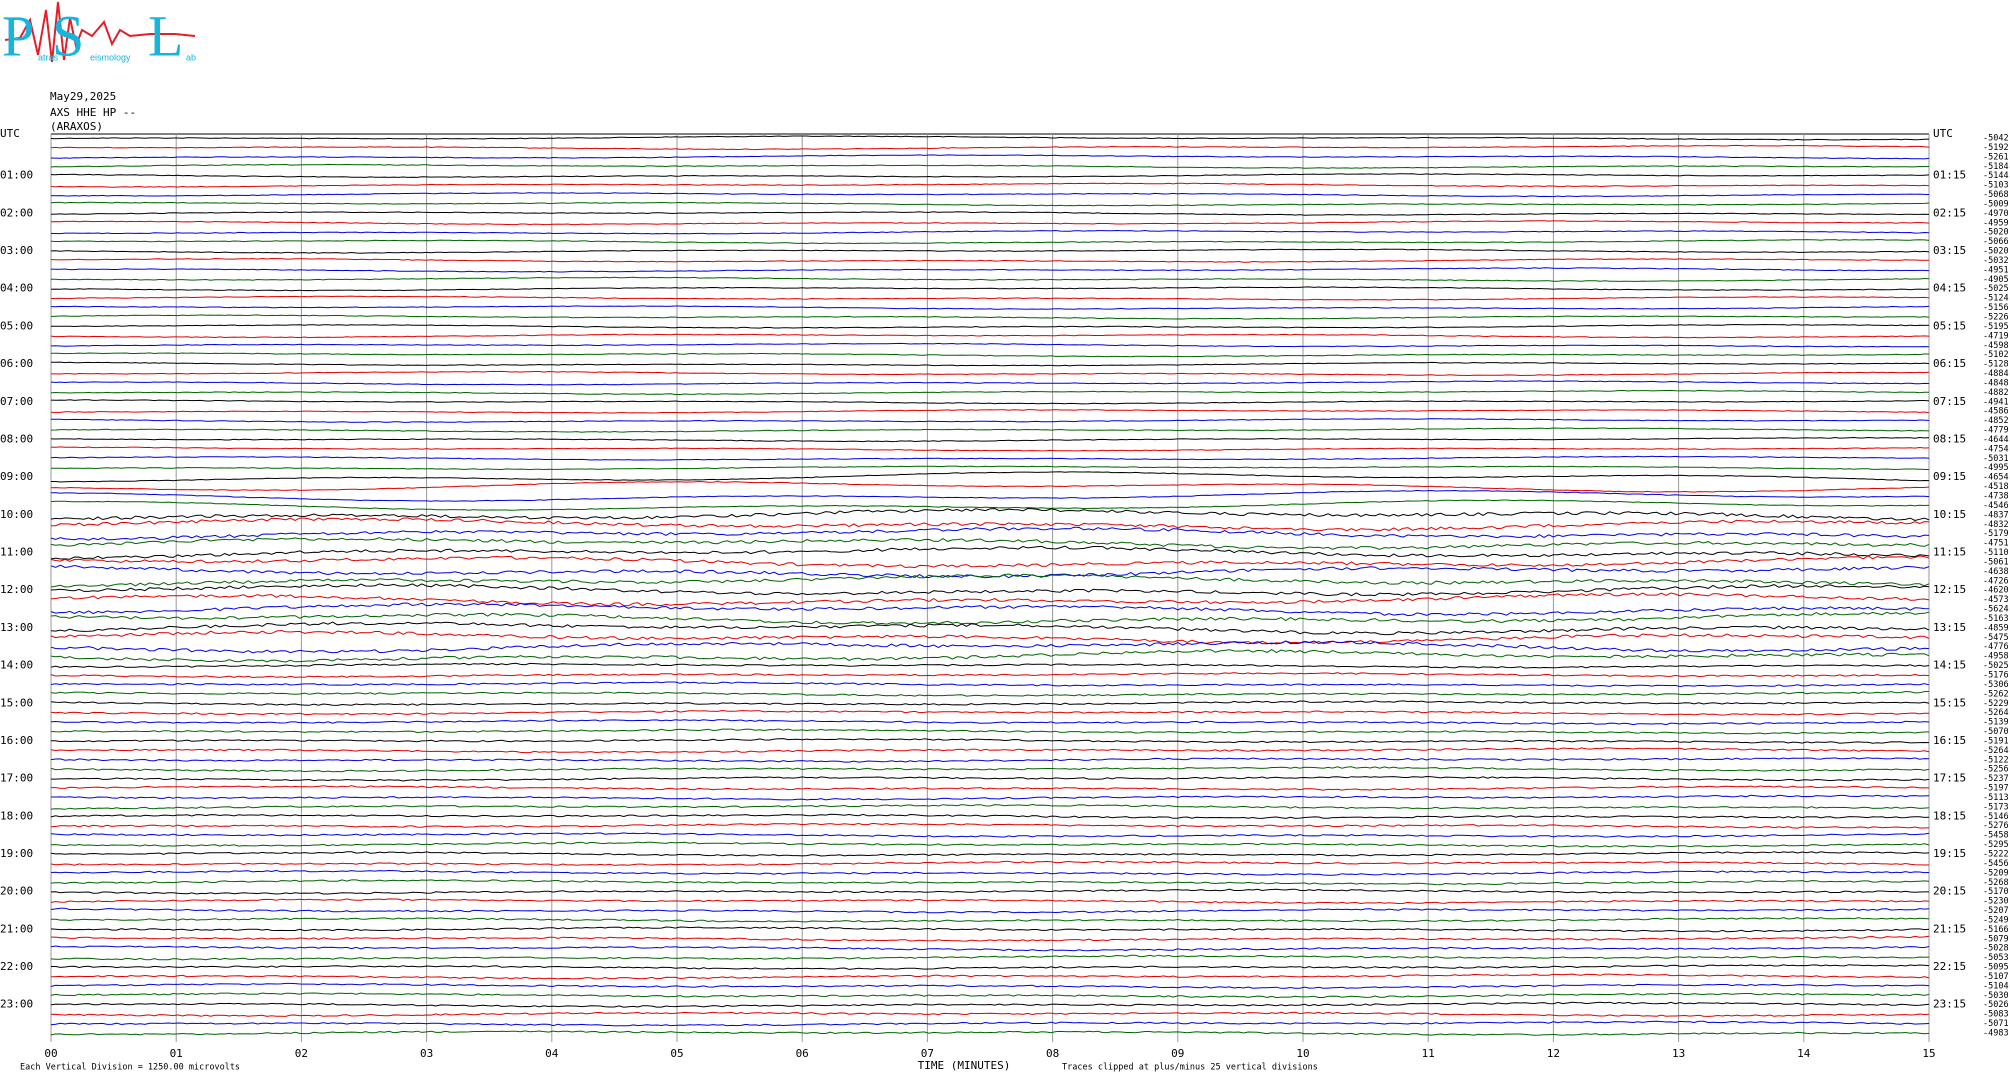  Describe the element at coordinates (1996, 487) in the screenshot. I see `trace-offset: -4518` at that location.